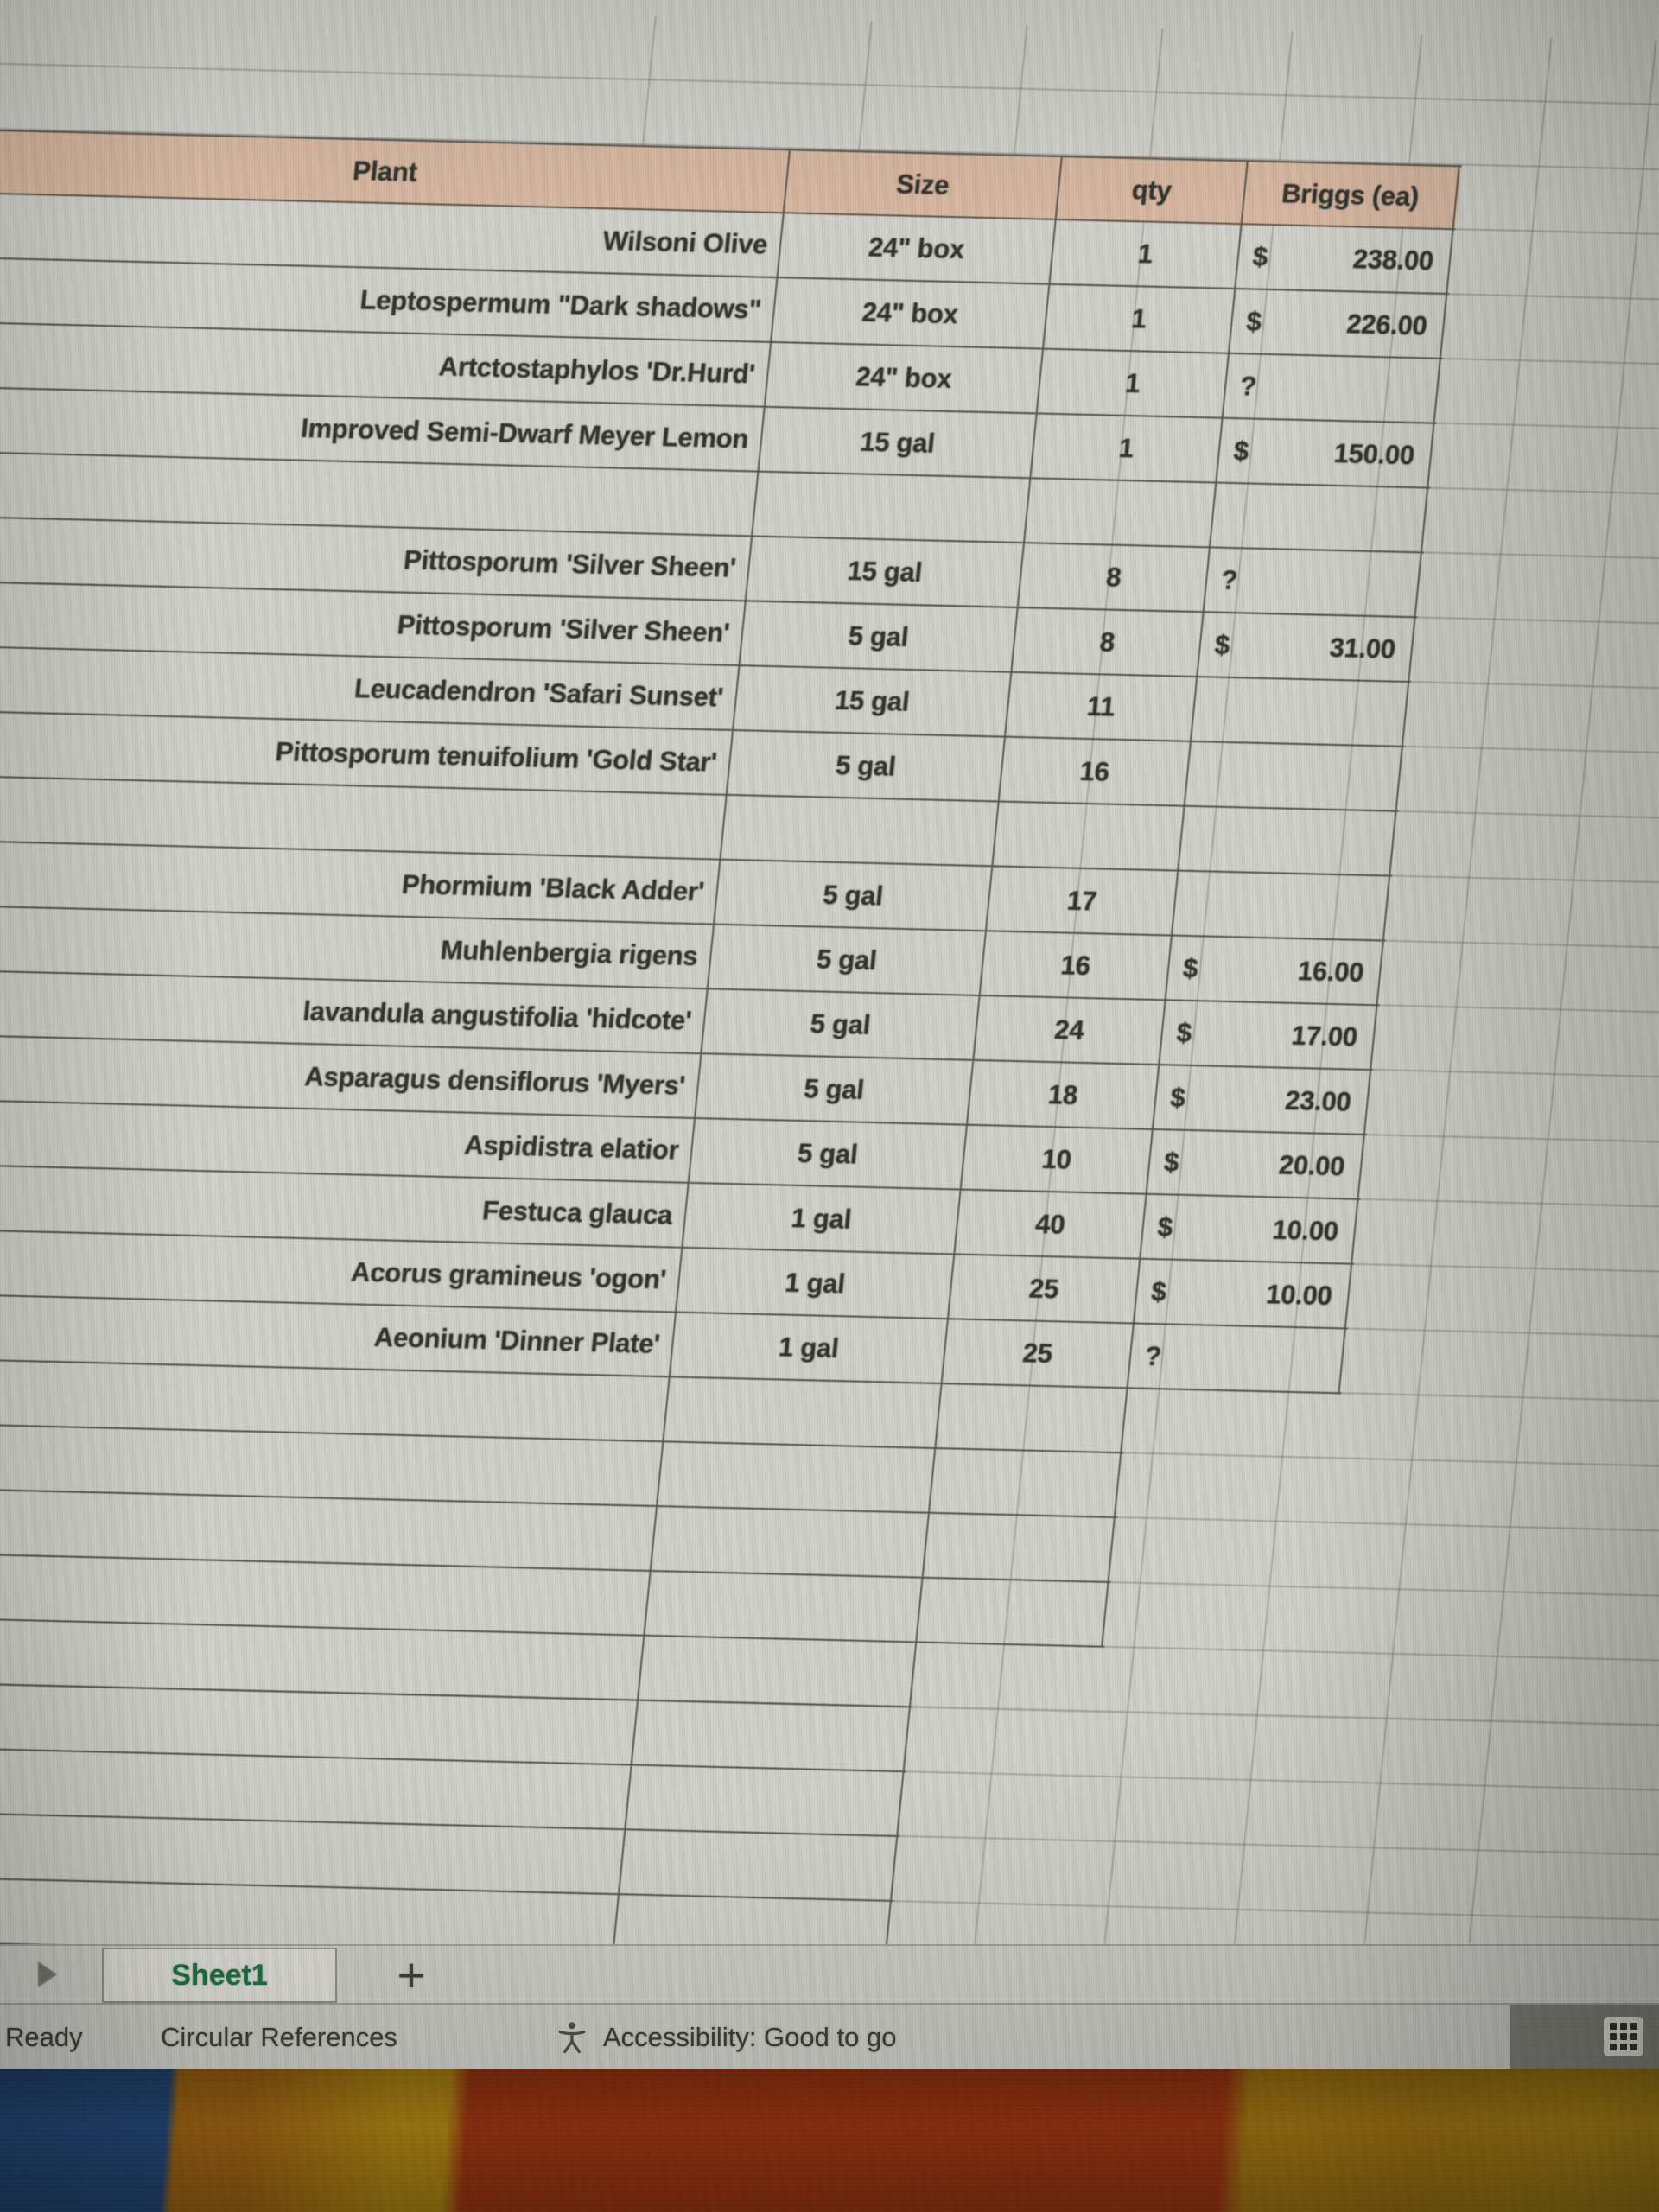  Describe the element at coordinates (1330, 971) in the screenshot. I see `price-amount: 16.00` at that location.